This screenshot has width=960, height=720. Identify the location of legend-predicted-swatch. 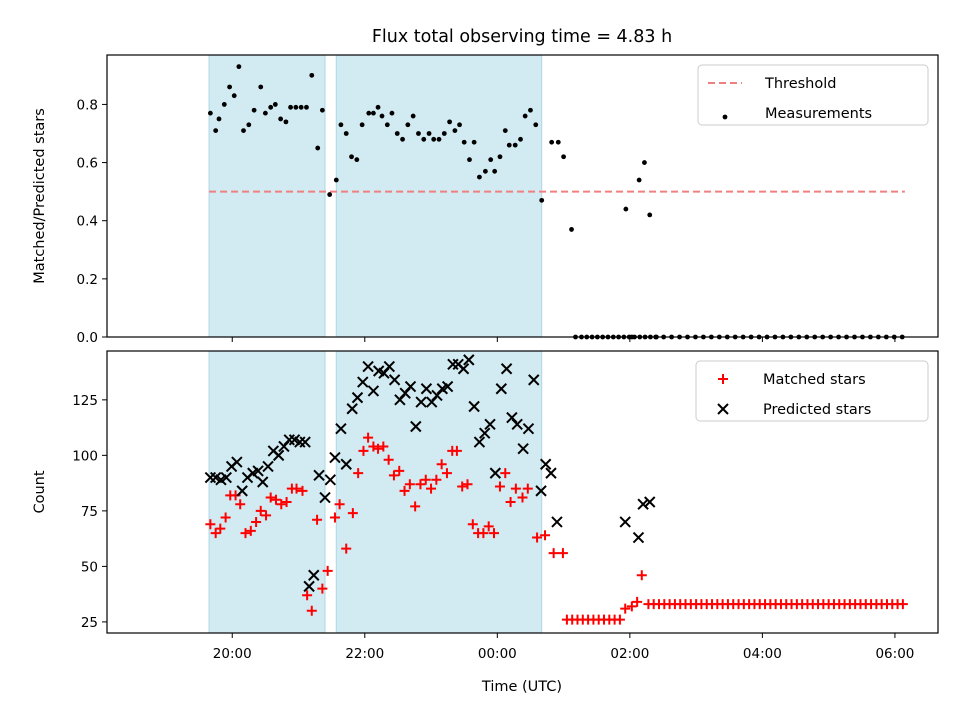
(723, 409).